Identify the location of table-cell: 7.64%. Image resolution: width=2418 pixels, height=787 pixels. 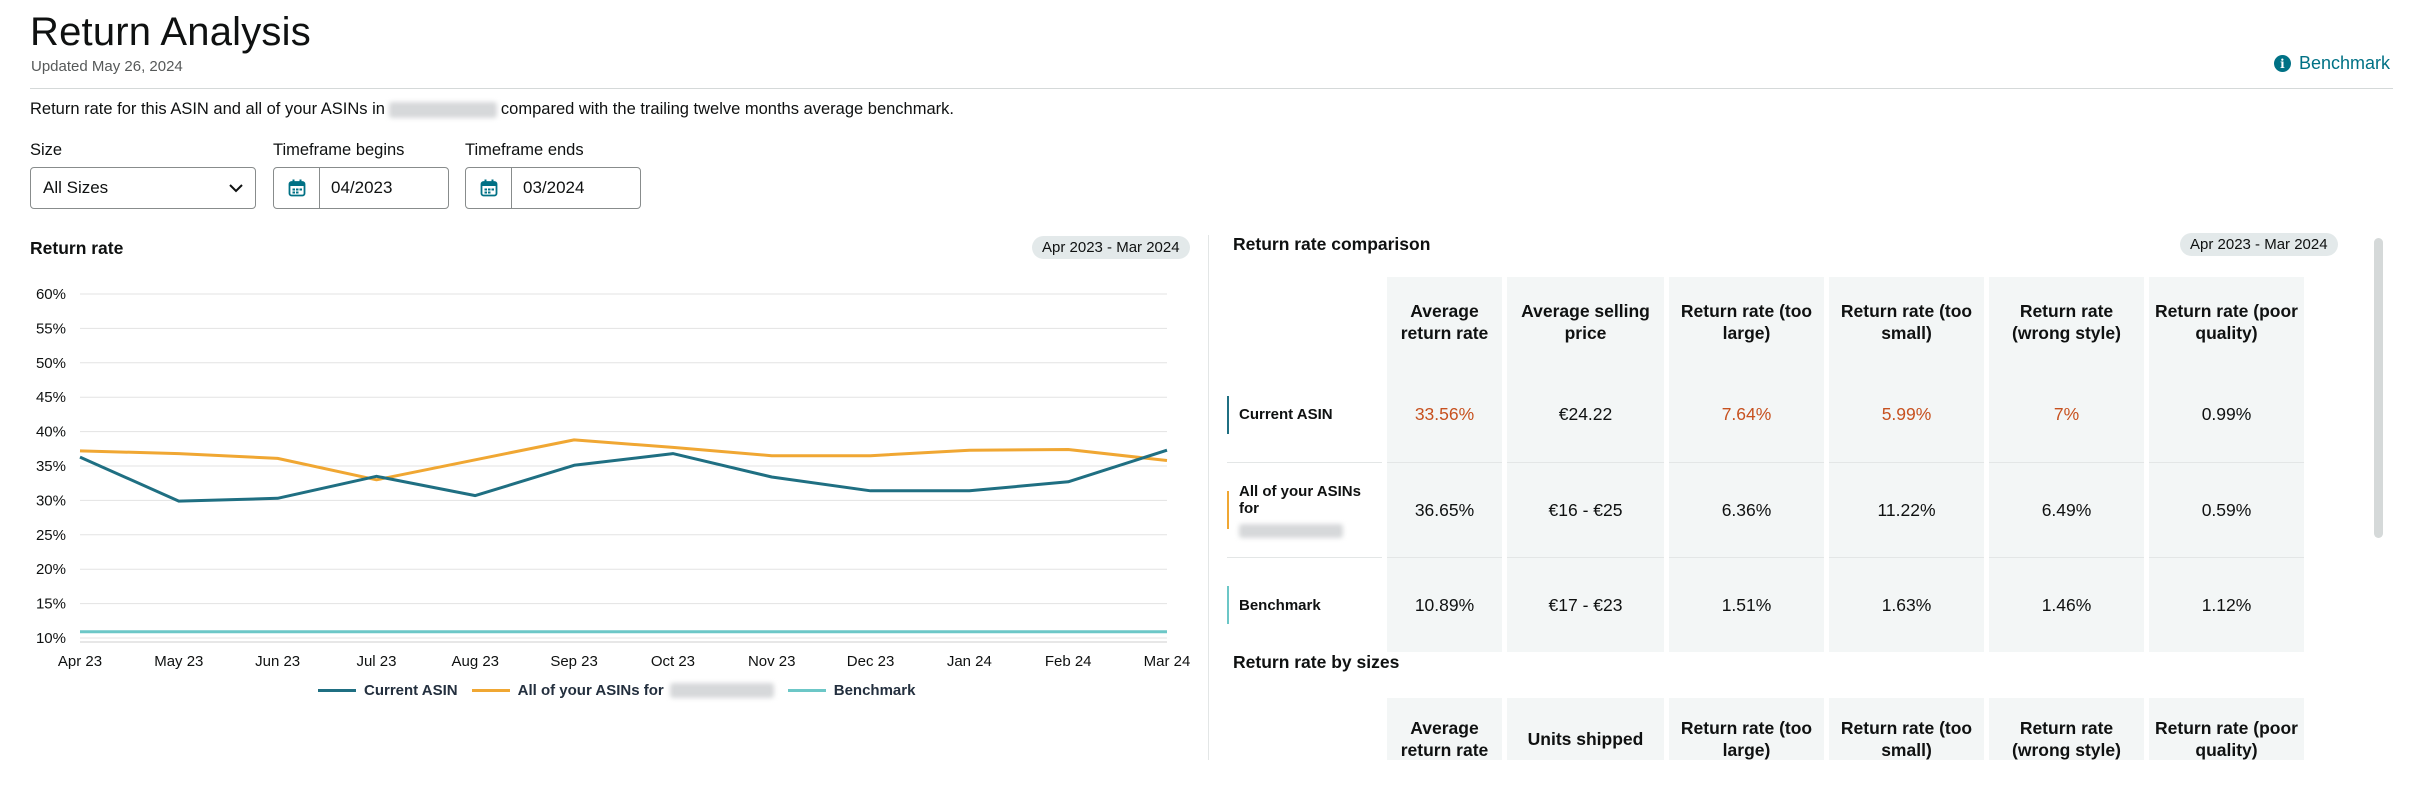
(1746, 414).